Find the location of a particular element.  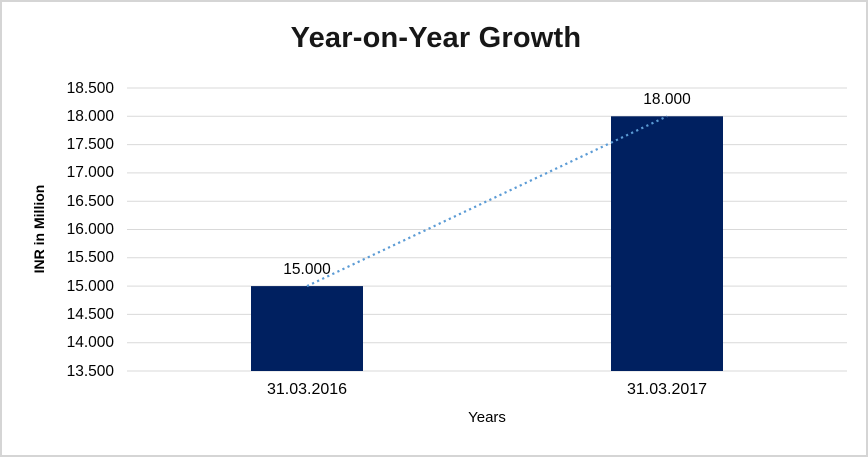

y-tick-label: 16.000 is located at coordinates (90, 229).